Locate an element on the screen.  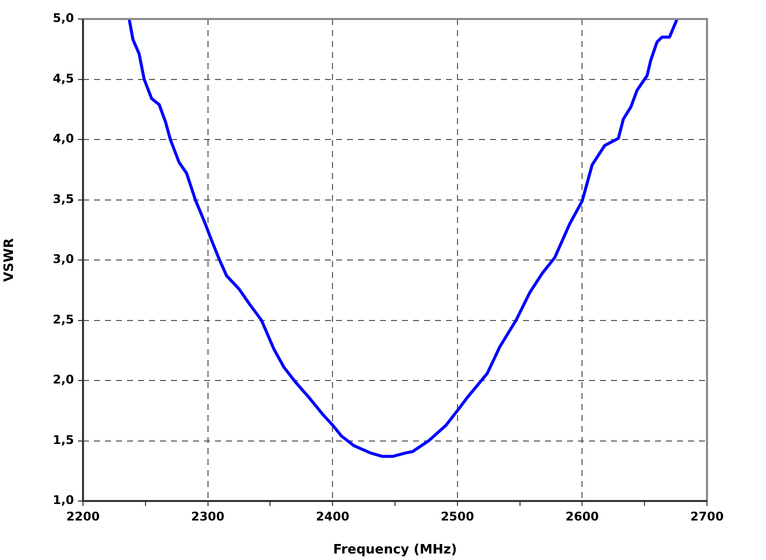
y-tick-label: 1,0 is located at coordinates (63, 500).